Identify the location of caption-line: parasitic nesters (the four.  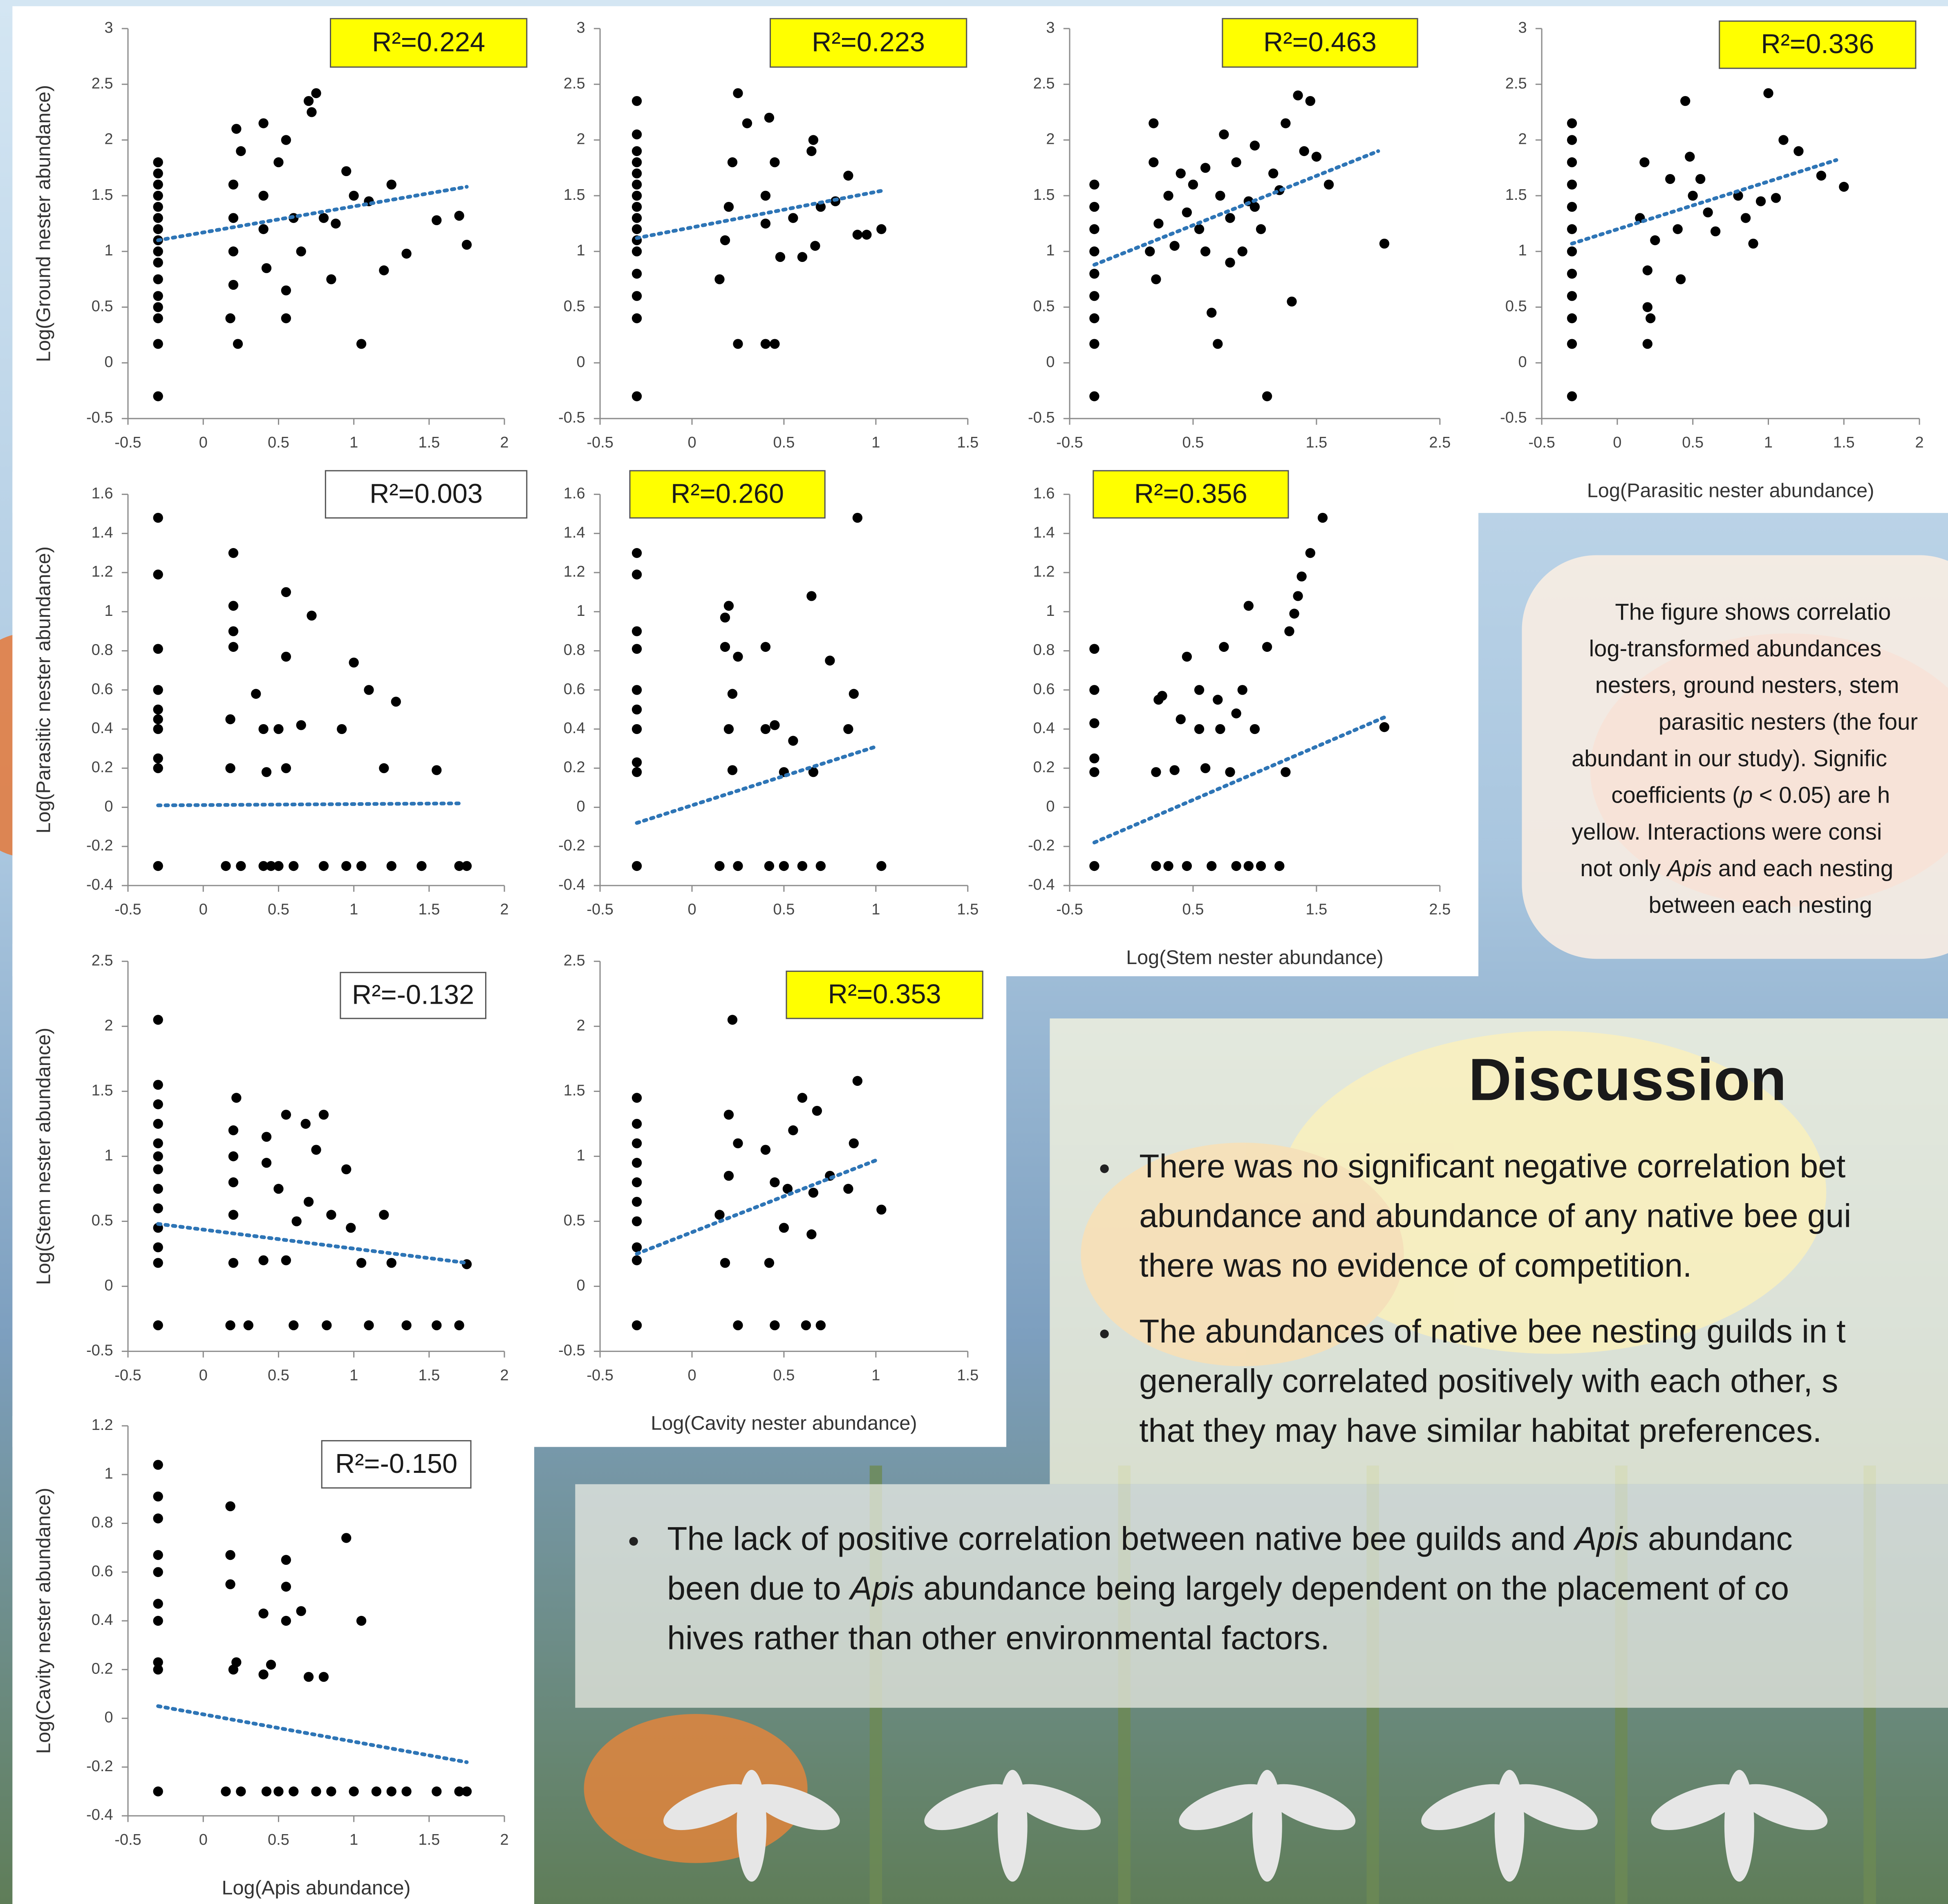
(1789, 721).